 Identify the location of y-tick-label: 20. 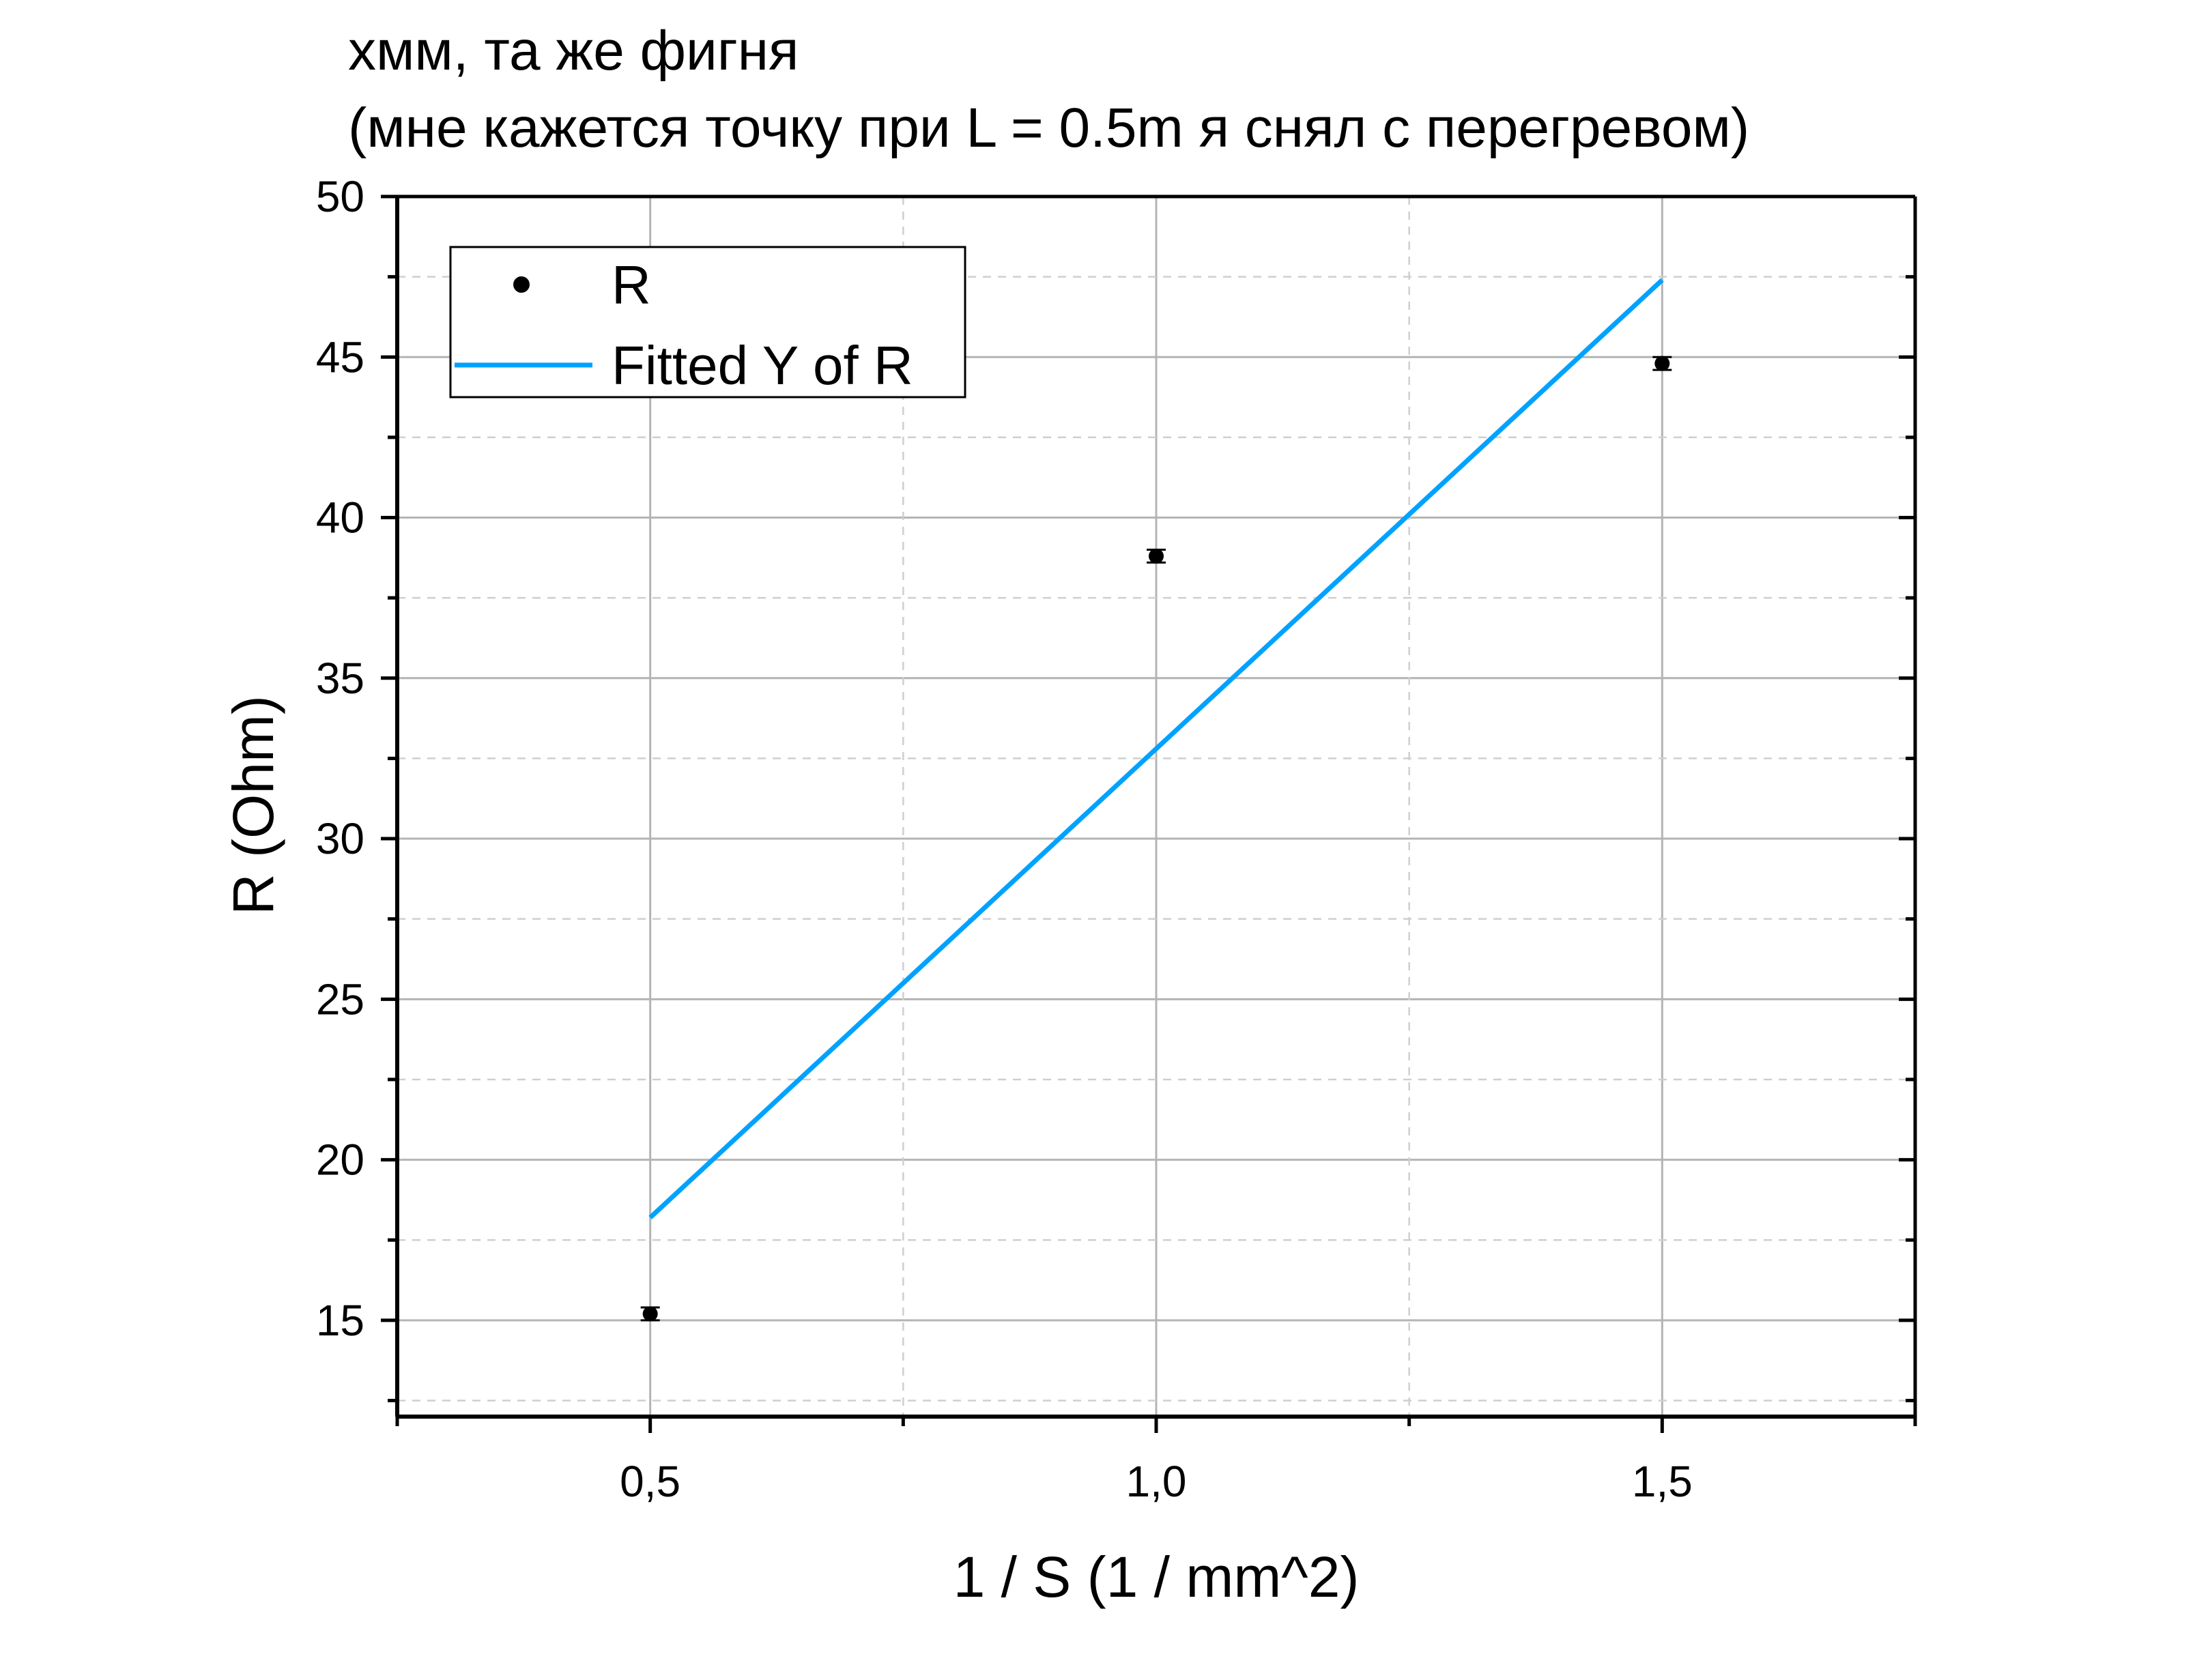
(340, 1160).